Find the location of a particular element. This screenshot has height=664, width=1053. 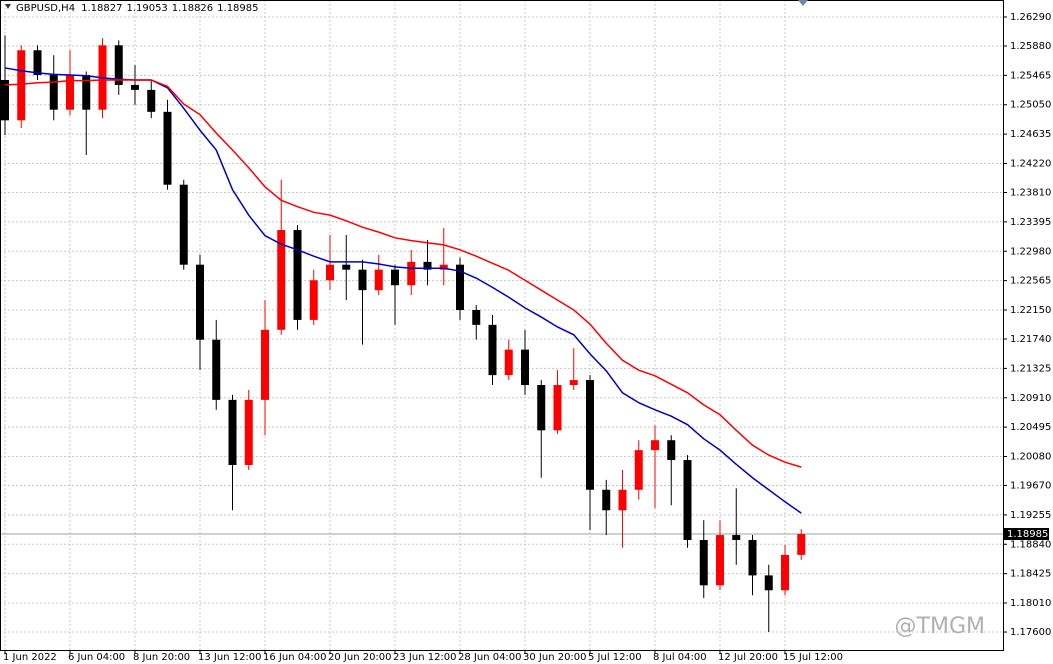

current-price-tag is located at coordinates (1026, 533).